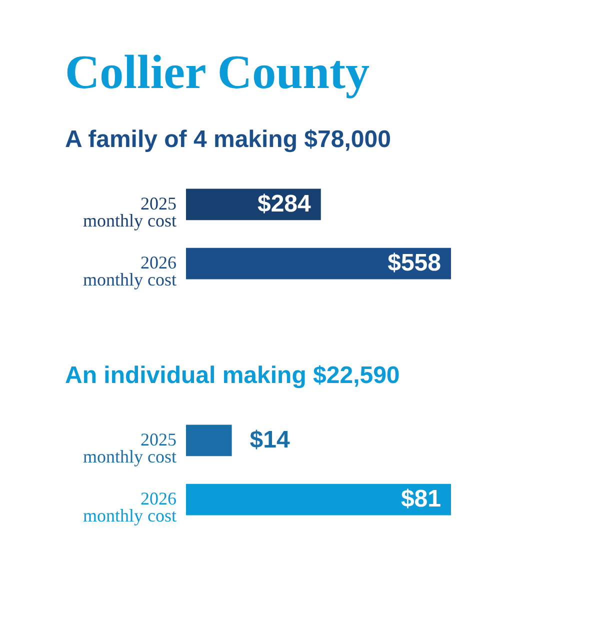  I want to click on chart-subtitle: A family of 4 making $78,000, so click(228, 139).